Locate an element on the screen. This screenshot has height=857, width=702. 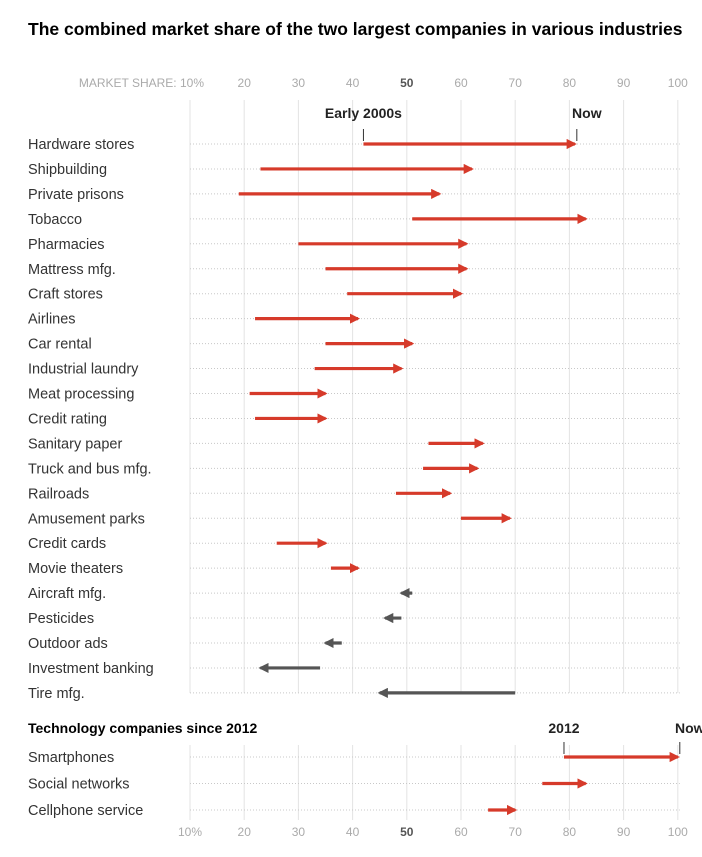
category-label: Pharmacies is located at coordinates (66, 245).